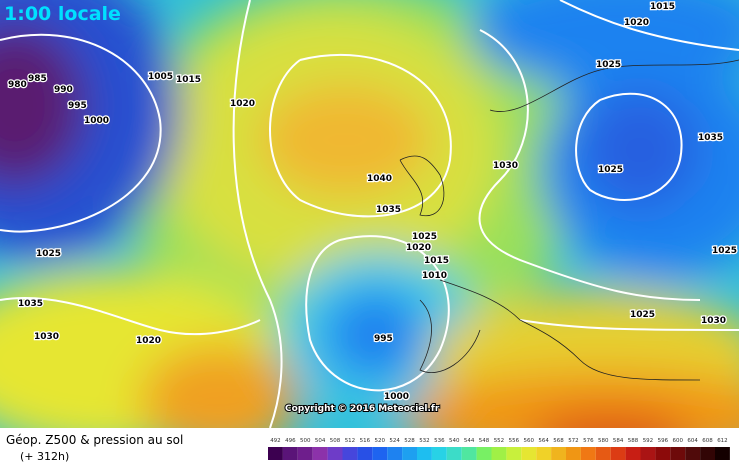  I want to click on legend-label: 520, so click(380, 441).